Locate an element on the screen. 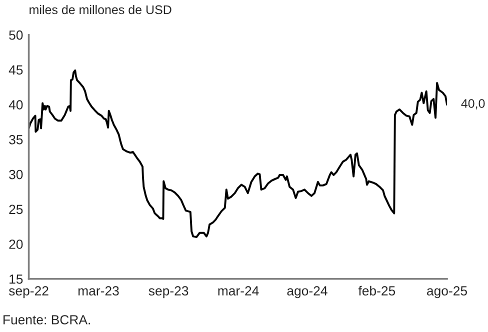  x-tick-label: mar-23 is located at coordinates (98, 291).